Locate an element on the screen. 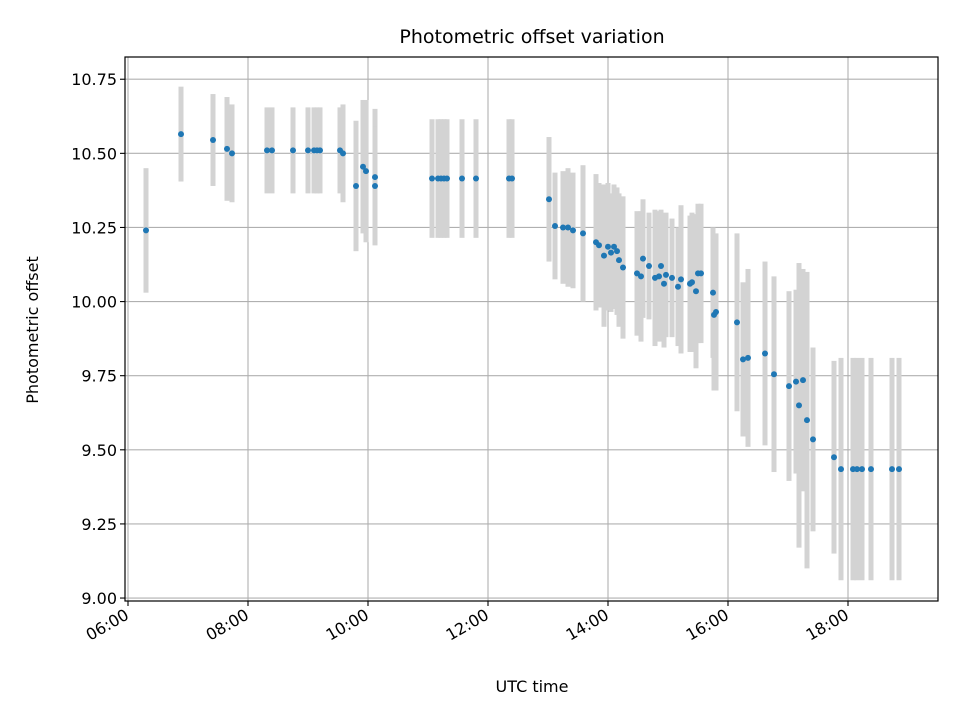 This screenshot has width=960, height=720. chart-title: Photometric offset variation is located at coordinates (531, 37).